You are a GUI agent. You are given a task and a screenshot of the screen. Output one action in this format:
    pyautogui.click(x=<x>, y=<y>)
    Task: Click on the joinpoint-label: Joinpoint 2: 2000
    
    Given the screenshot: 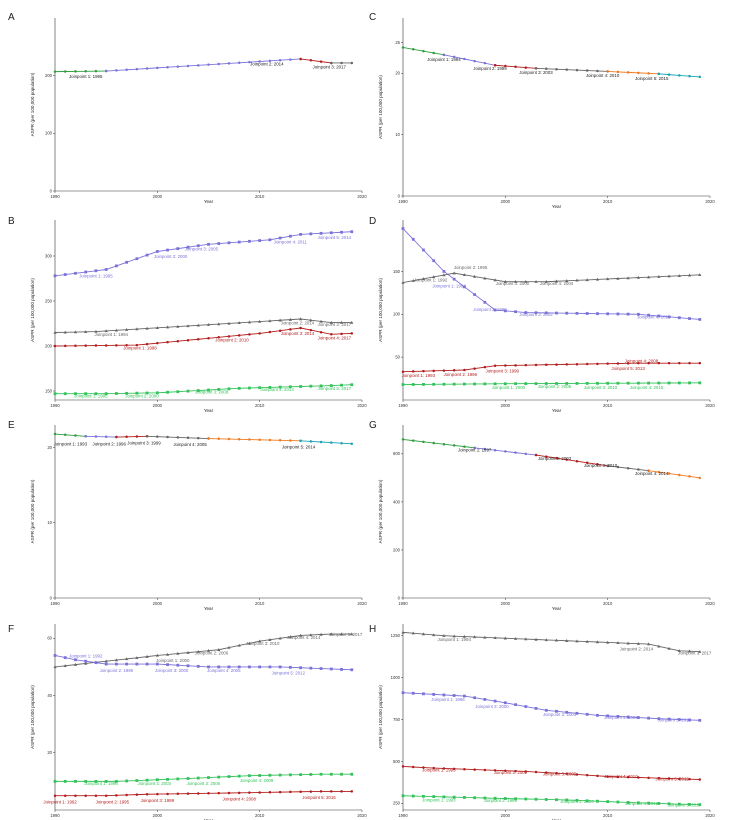 What is the action you would take?
    pyautogui.click(x=492, y=706)
    